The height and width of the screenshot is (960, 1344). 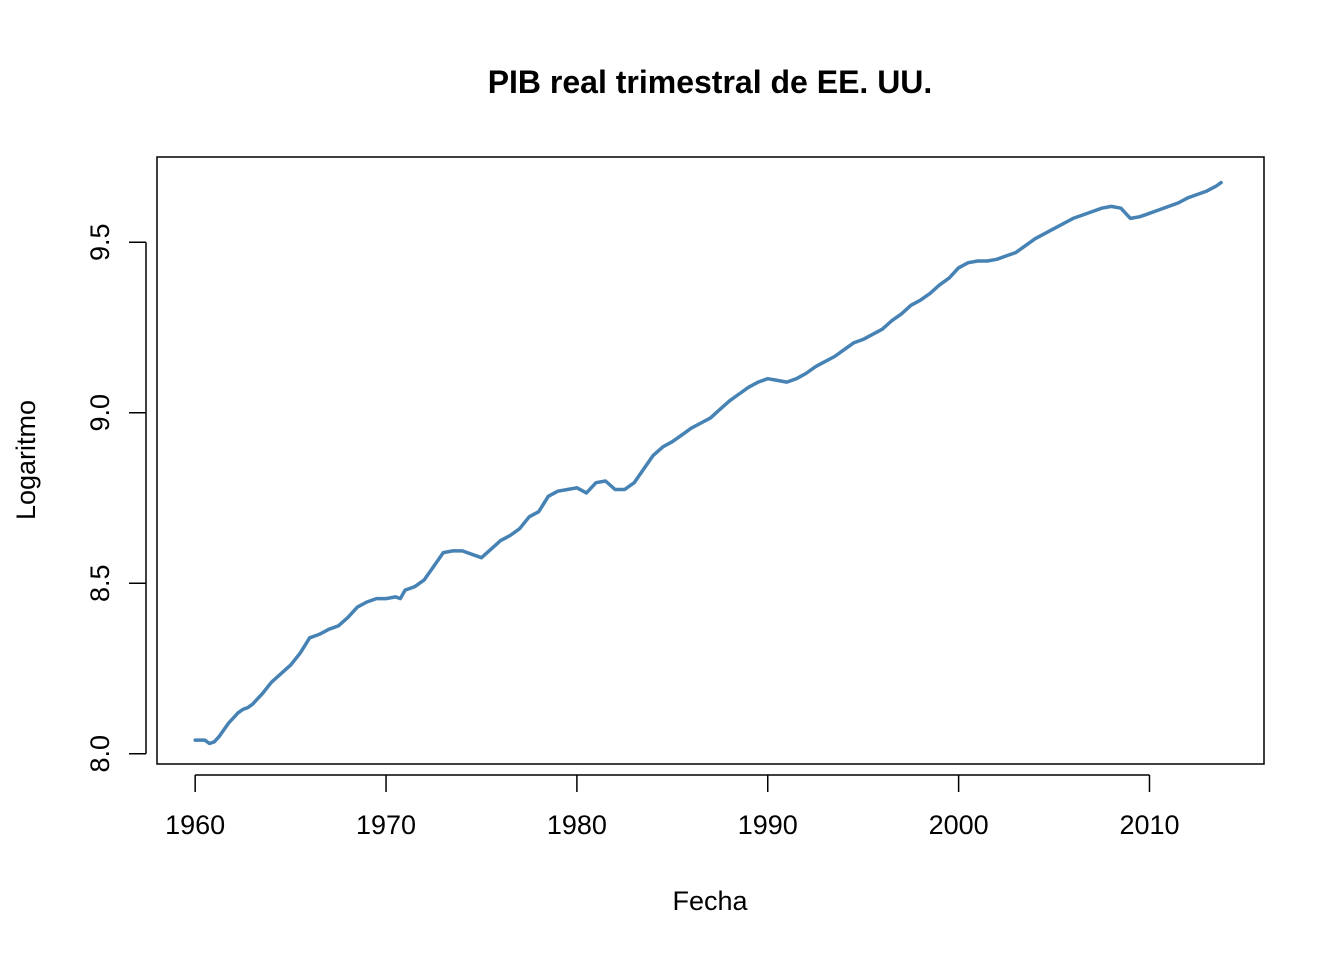 What do you see at coordinates (386, 825) in the screenshot?
I see `x-tick-label: 1970` at bounding box center [386, 825].